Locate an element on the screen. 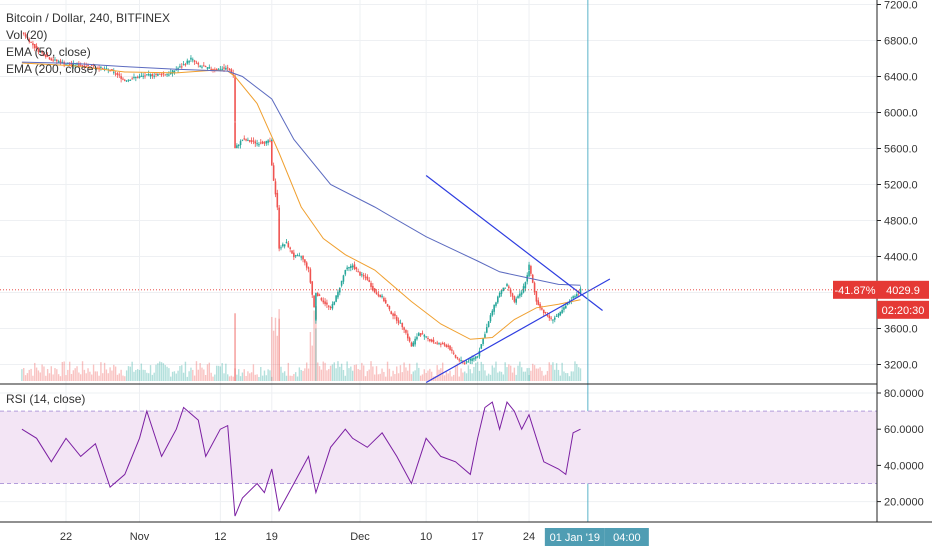 The height and width of the screenshot is (550, 932). cursor-time-tag is located at coordinates (626, 537).